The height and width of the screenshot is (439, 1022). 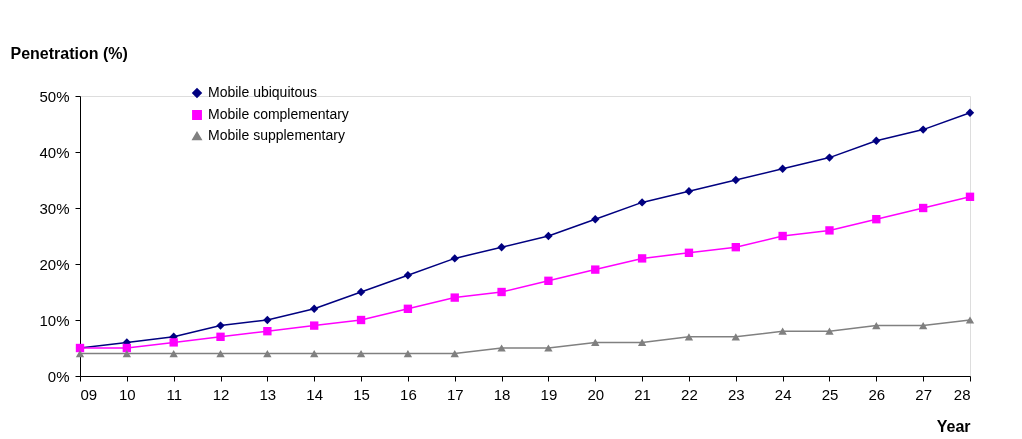 I want to click on y-tick-label: 50%, so click(x=54, y=96).